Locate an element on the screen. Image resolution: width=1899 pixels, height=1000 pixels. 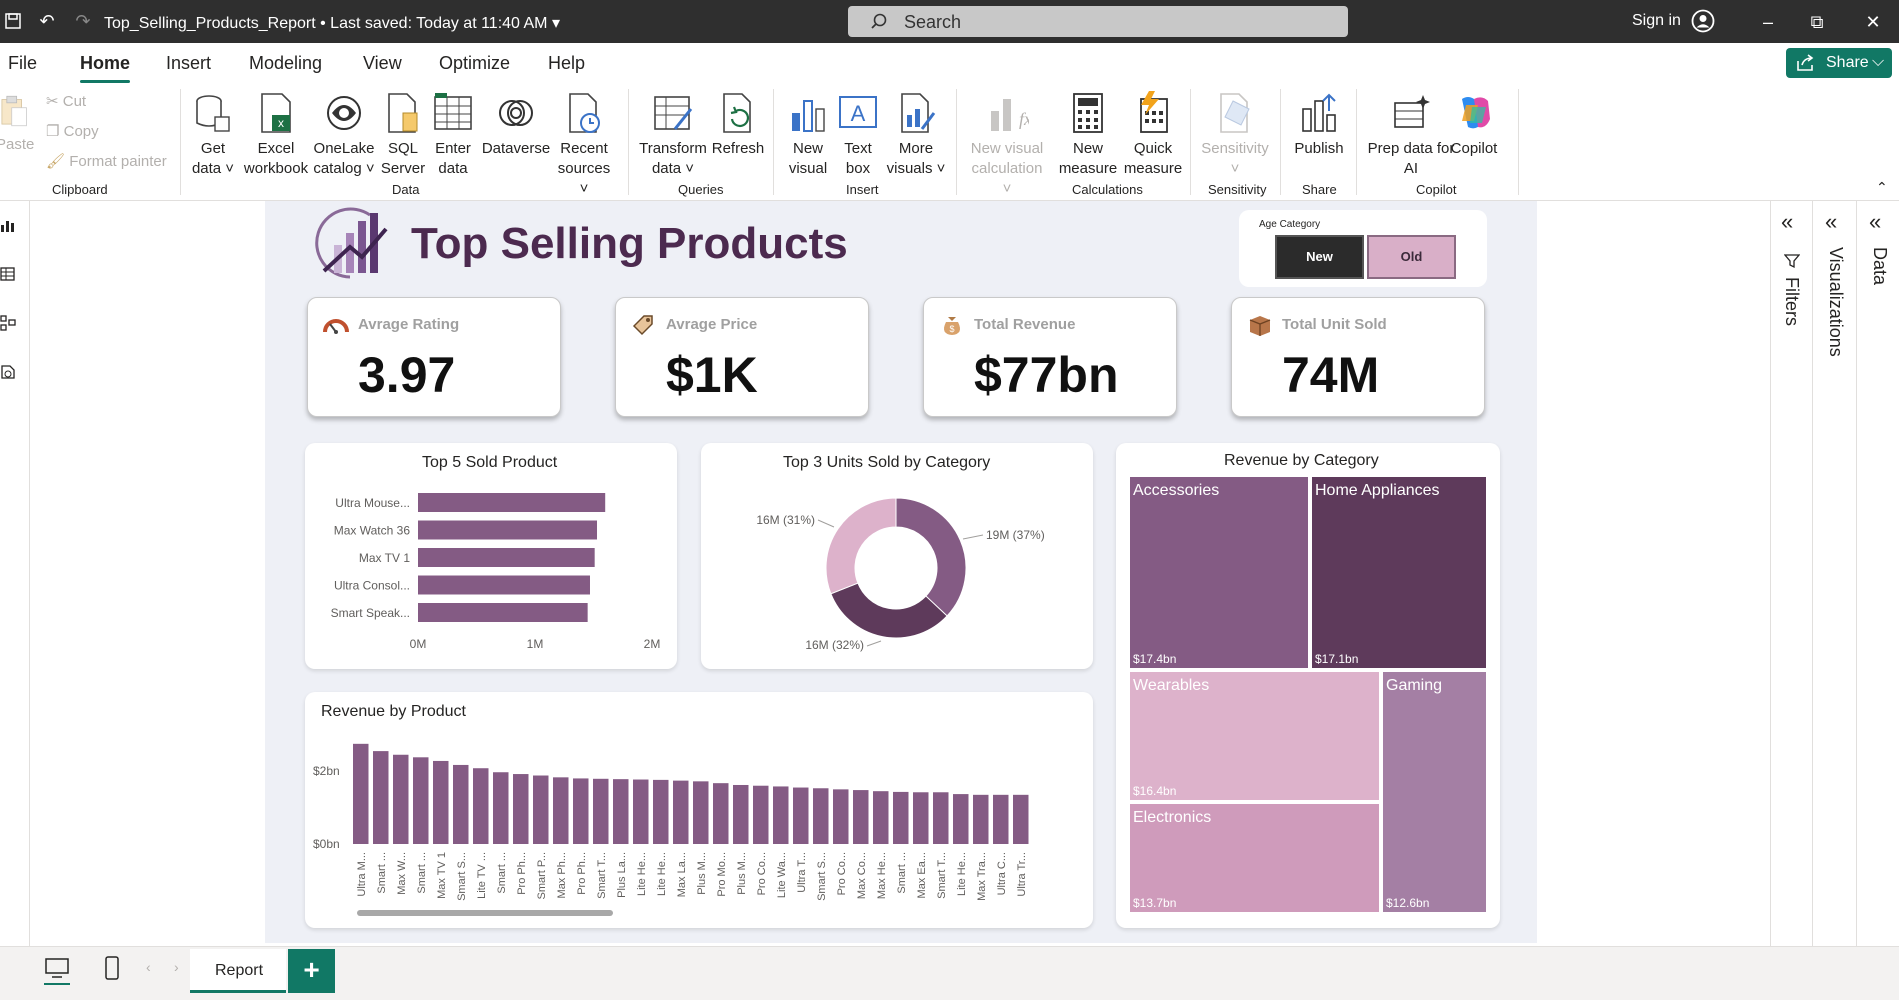
redo-icon: ↷ is located at coordinates (83, 20).